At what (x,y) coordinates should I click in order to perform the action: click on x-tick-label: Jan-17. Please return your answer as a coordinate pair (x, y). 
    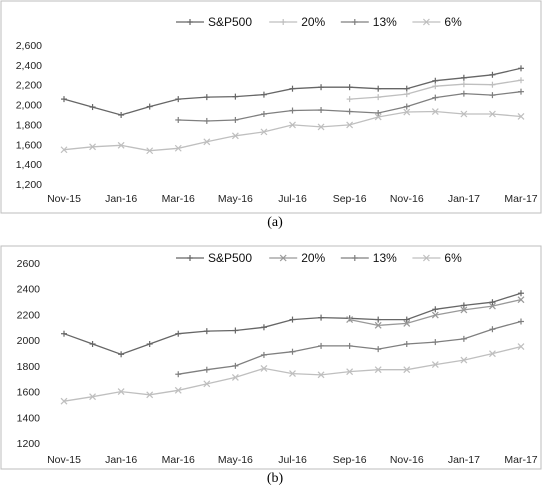
    Looking at the image, I should click on (464, 460).